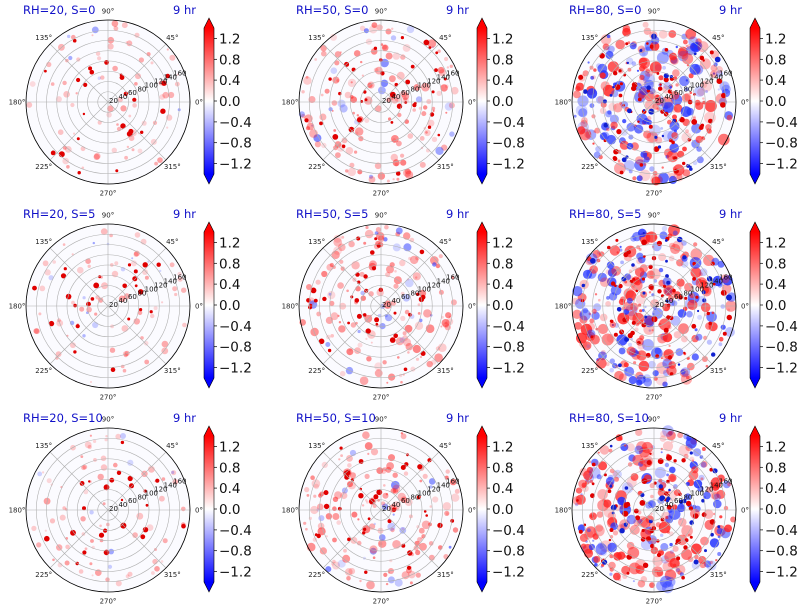  What do you see at coordinates (755, 509) in the screenshot?
I see `colorbar-outline` at bounding box center [755, 509].